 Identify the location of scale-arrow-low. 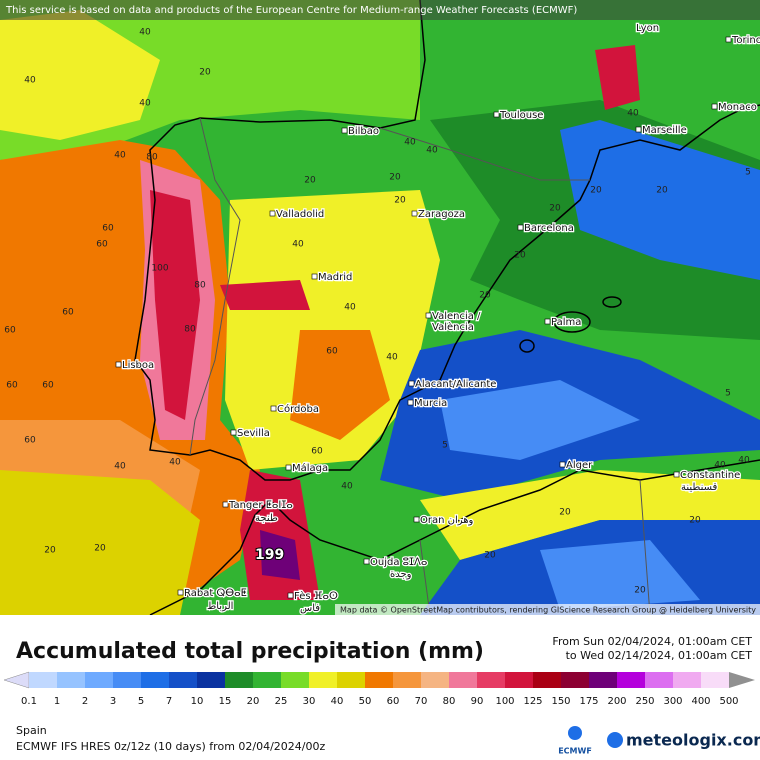
(16, 680).